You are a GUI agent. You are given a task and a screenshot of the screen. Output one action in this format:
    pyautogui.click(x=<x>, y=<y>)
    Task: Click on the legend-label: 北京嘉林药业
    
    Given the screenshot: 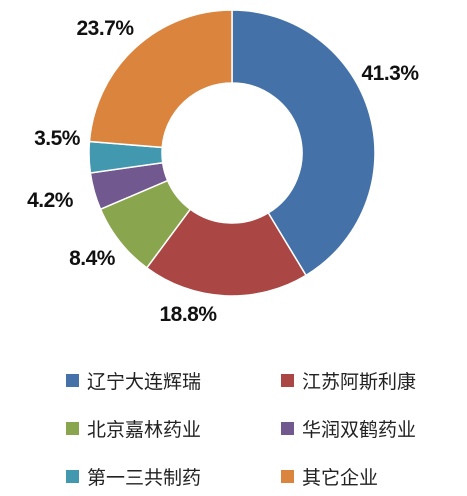 What is the action you would take?
    pyautogui.click(x=144, y=429)
    